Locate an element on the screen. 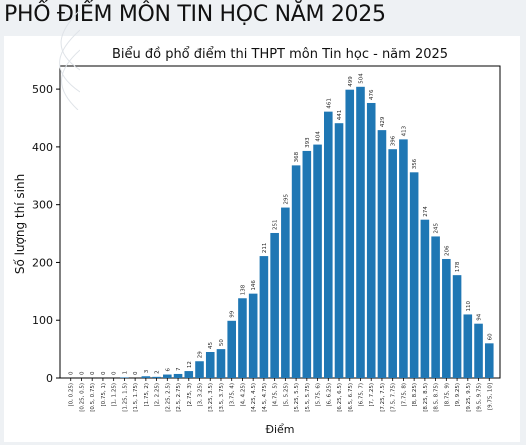  x-tick-label: [1.25, 1.5) is located at coordinates (125, 397).